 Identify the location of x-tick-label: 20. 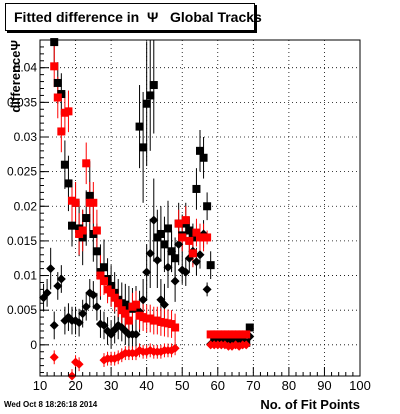
(75, 385).